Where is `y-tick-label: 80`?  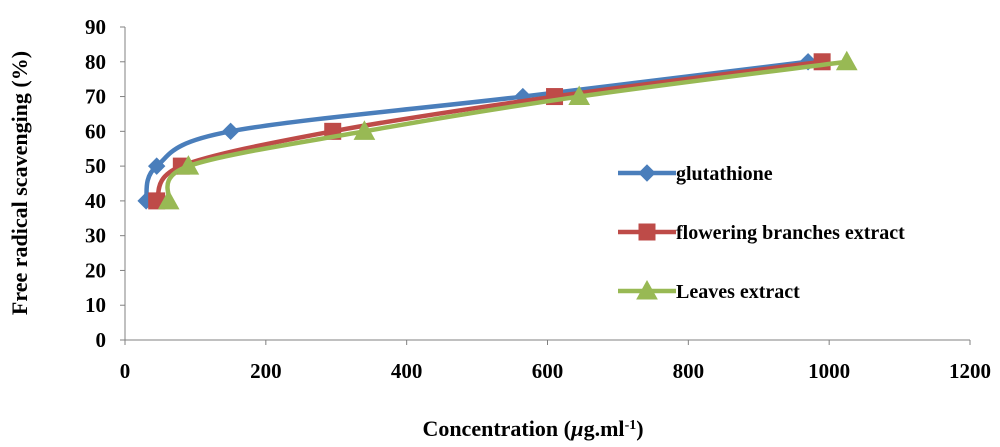 y-tick-label: 80 is located at coordinates (95, 62).